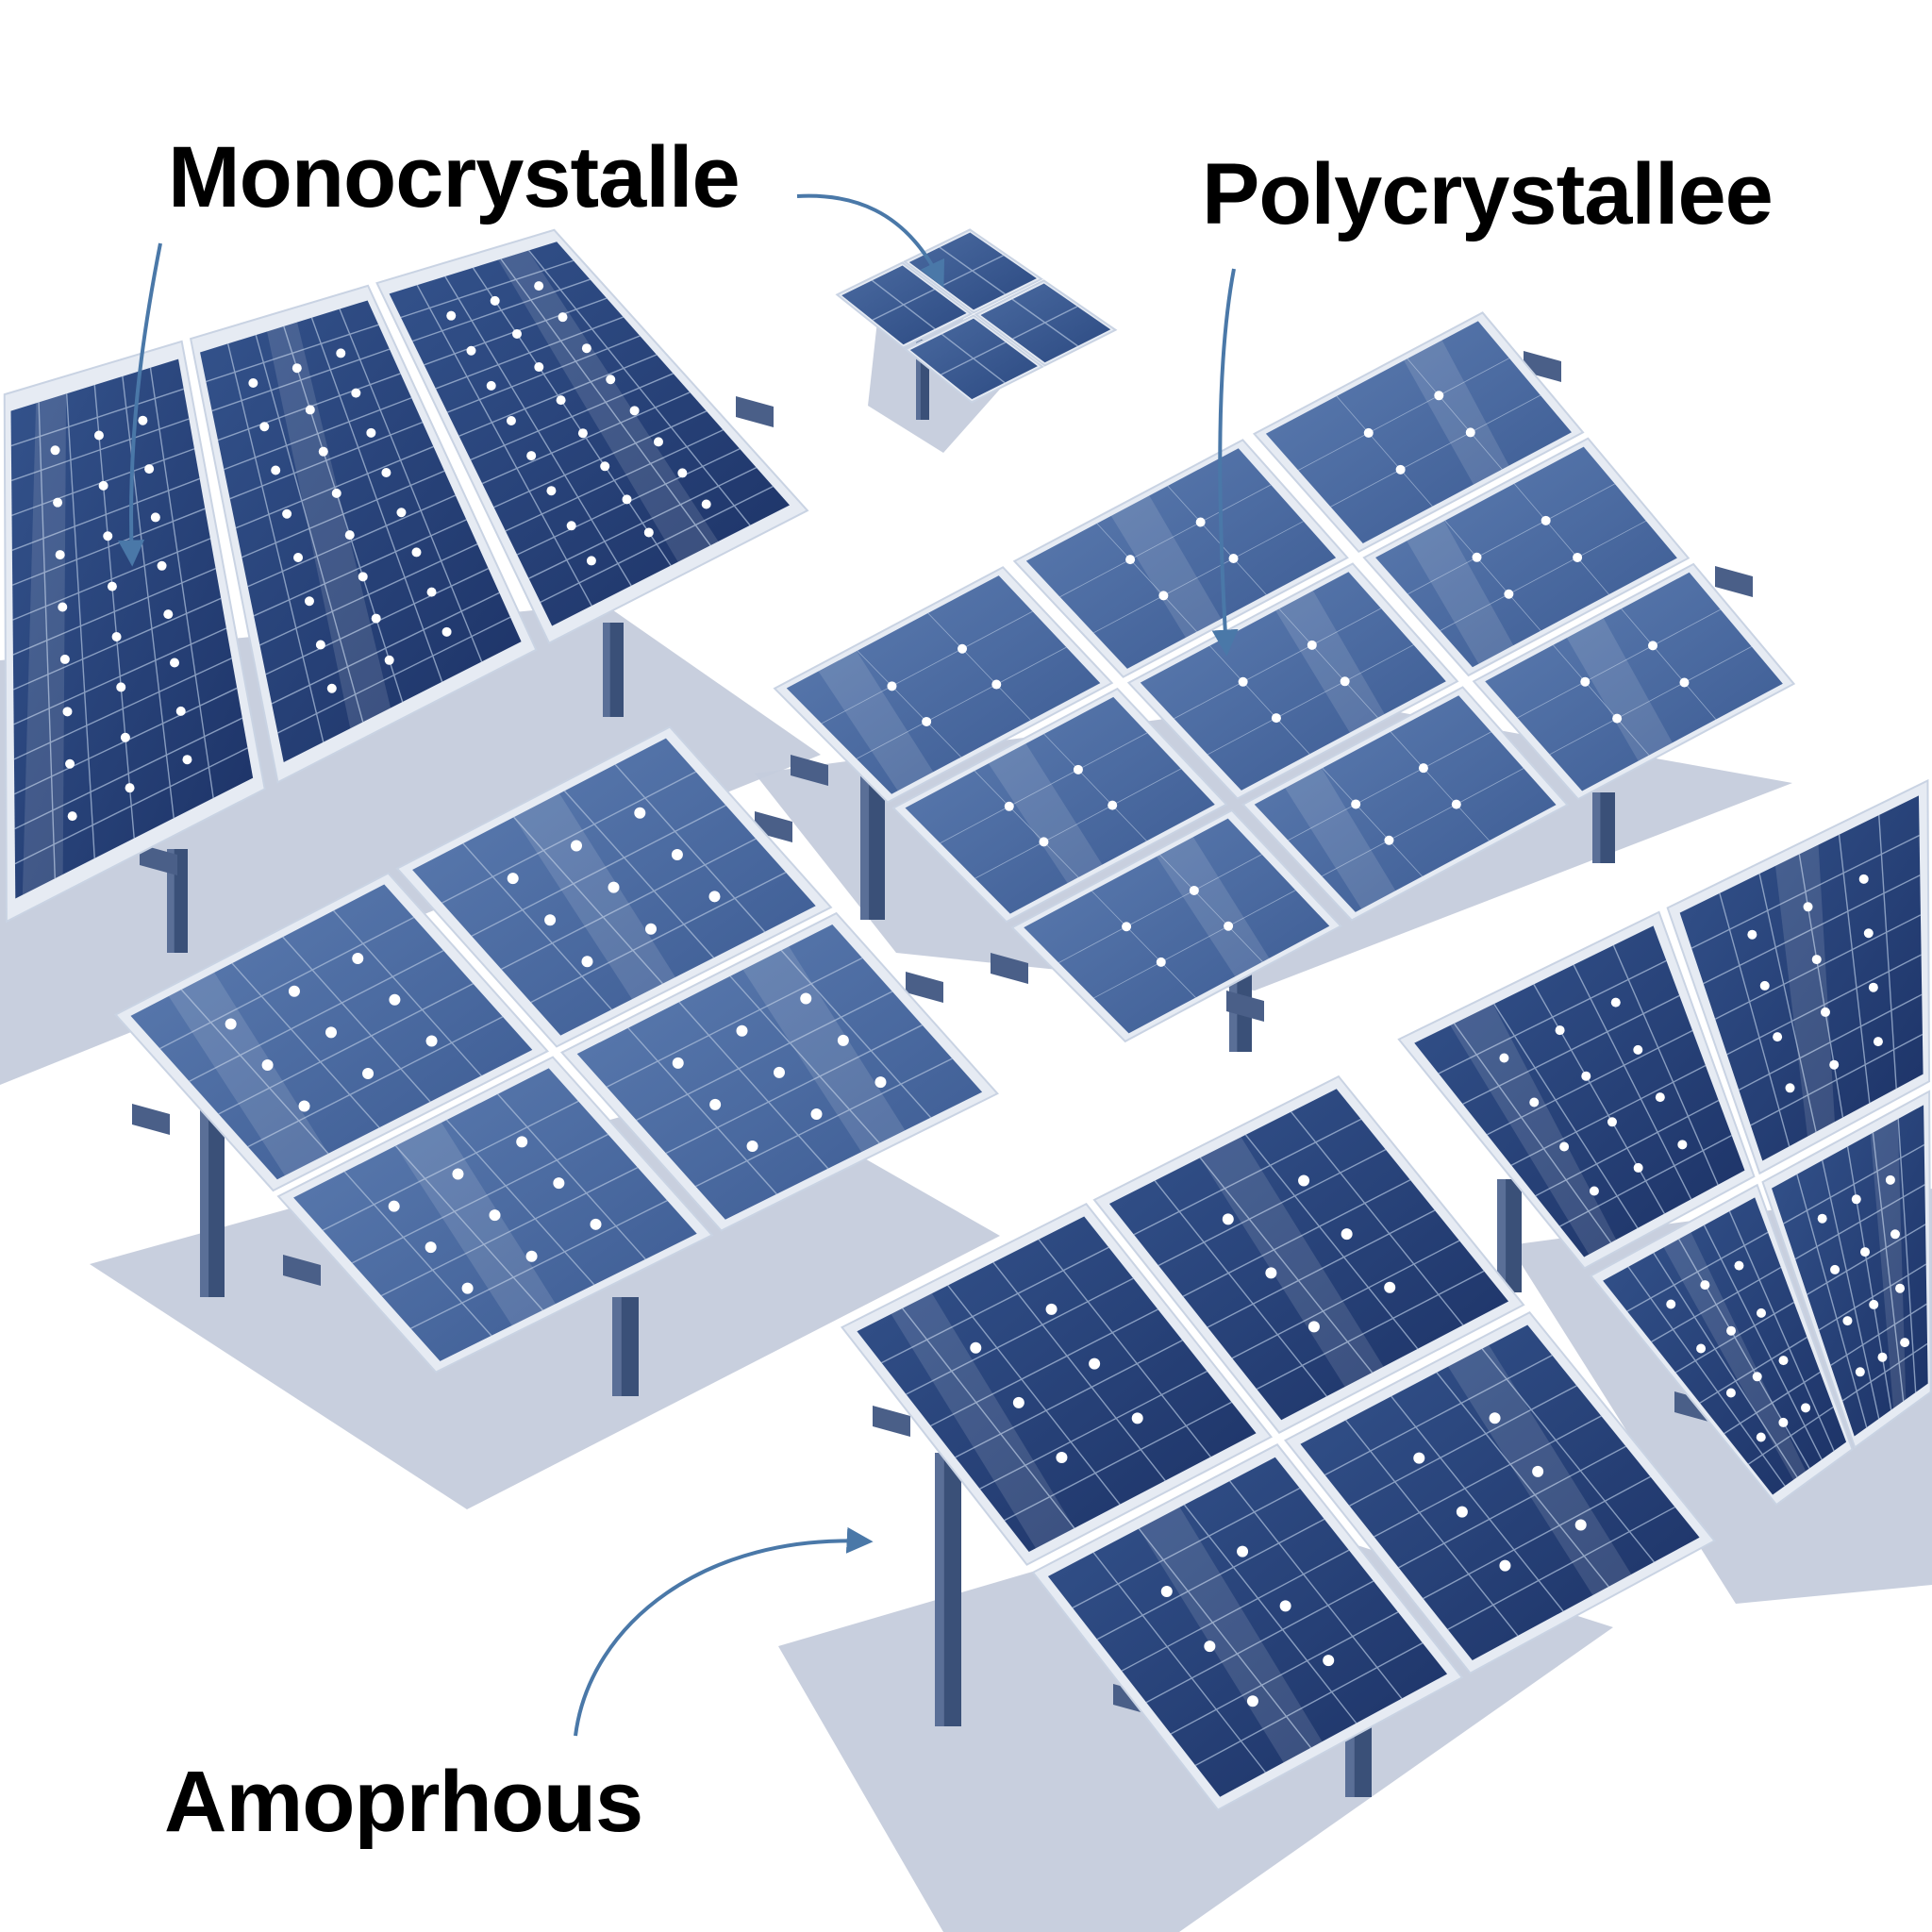 This screenshot has height=1932, width=1932. What do you see at coordinates (140, 404) in the screenshot?
I see `curved-arrow-icon` at bounding box center [140, 404].